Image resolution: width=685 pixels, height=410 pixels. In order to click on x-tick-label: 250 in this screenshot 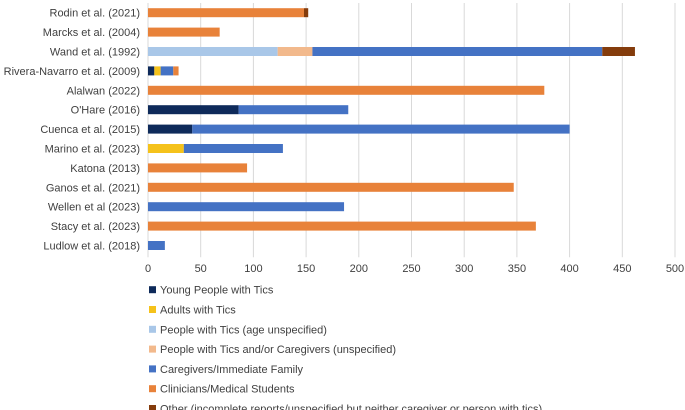, I will do `click(411, 269)`.